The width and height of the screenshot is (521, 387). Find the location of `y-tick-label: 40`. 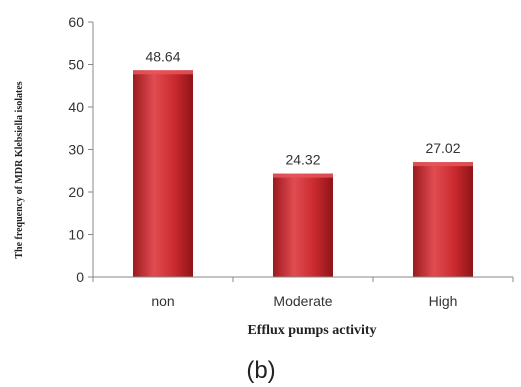

y-tick-label: 40 is located at coordinates (76, 107).